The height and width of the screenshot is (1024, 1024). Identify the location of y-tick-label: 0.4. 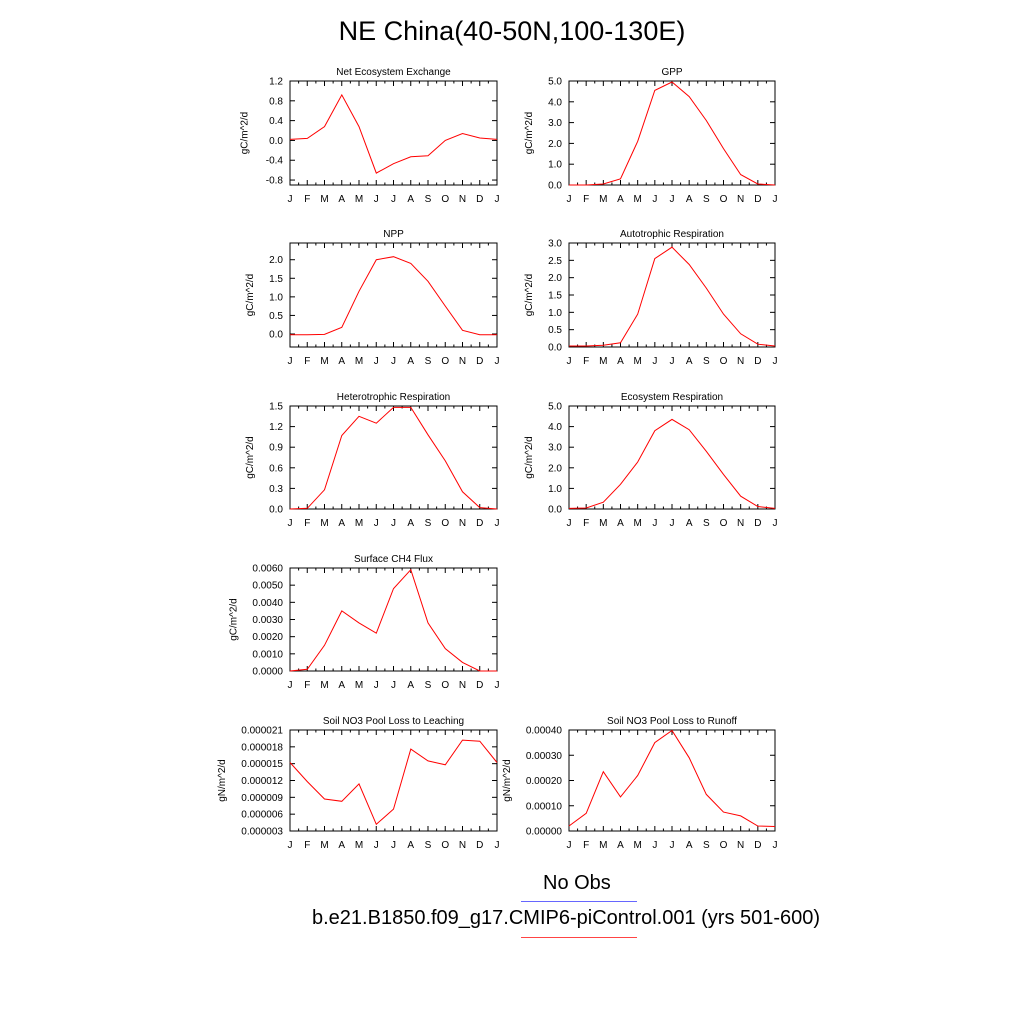
(276, 121).